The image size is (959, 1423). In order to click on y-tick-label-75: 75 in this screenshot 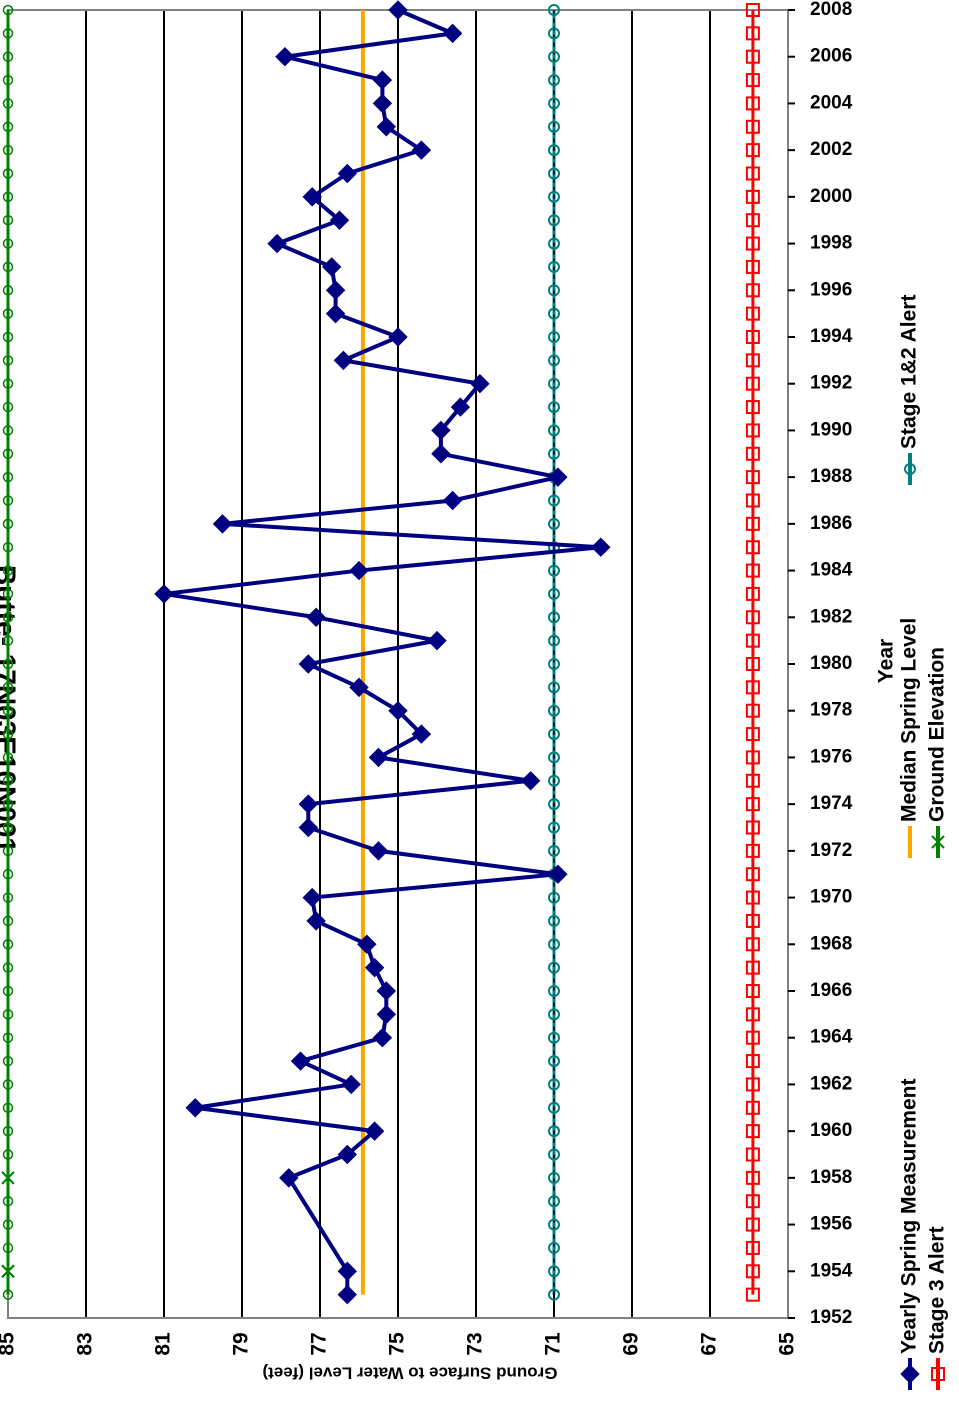, I will do `click(397, 1344)`.